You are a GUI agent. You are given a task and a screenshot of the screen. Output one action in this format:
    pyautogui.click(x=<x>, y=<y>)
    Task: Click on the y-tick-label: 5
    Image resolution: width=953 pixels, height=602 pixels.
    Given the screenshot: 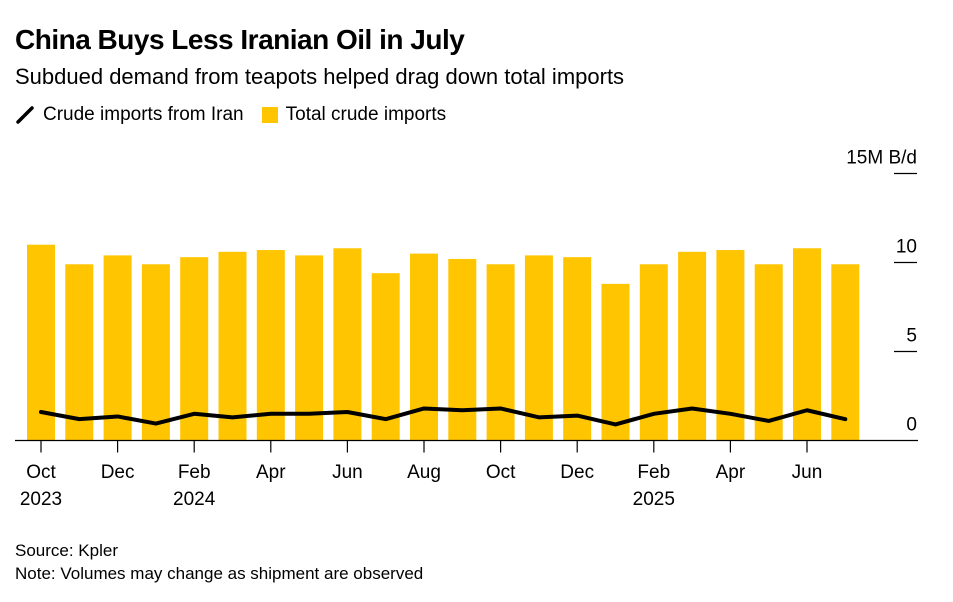 What is the action you would take?
    pyautogui.click(x=911, y=336)
    